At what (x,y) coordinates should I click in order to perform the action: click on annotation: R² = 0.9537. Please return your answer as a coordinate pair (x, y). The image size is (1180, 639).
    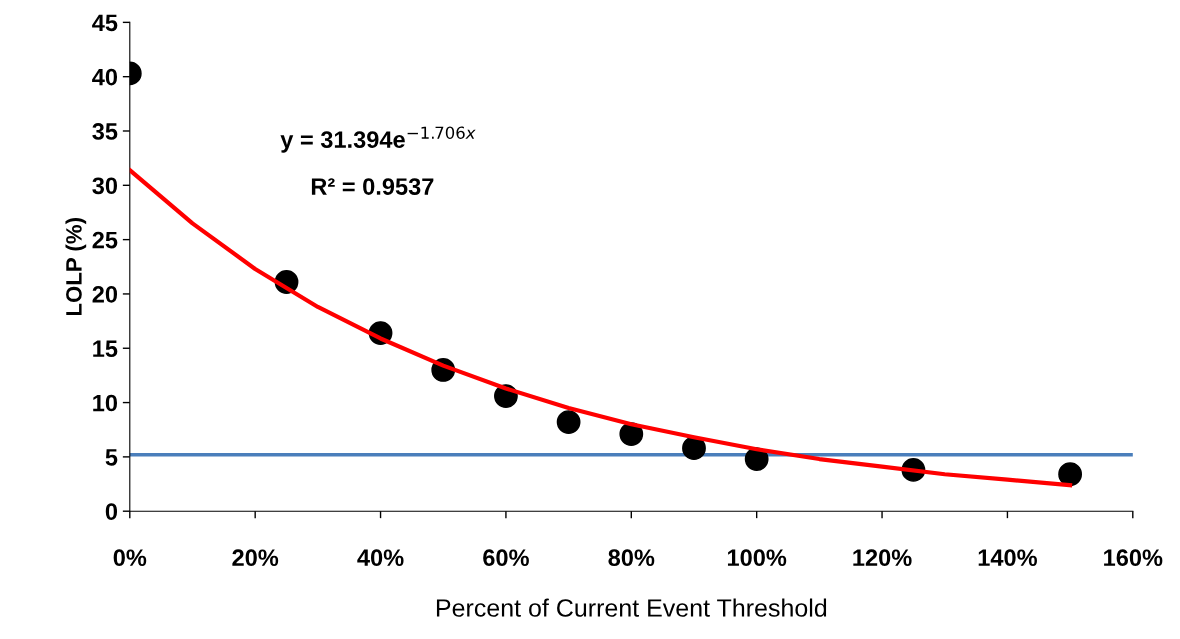
    Looking at the image, I should click on (372, 186).